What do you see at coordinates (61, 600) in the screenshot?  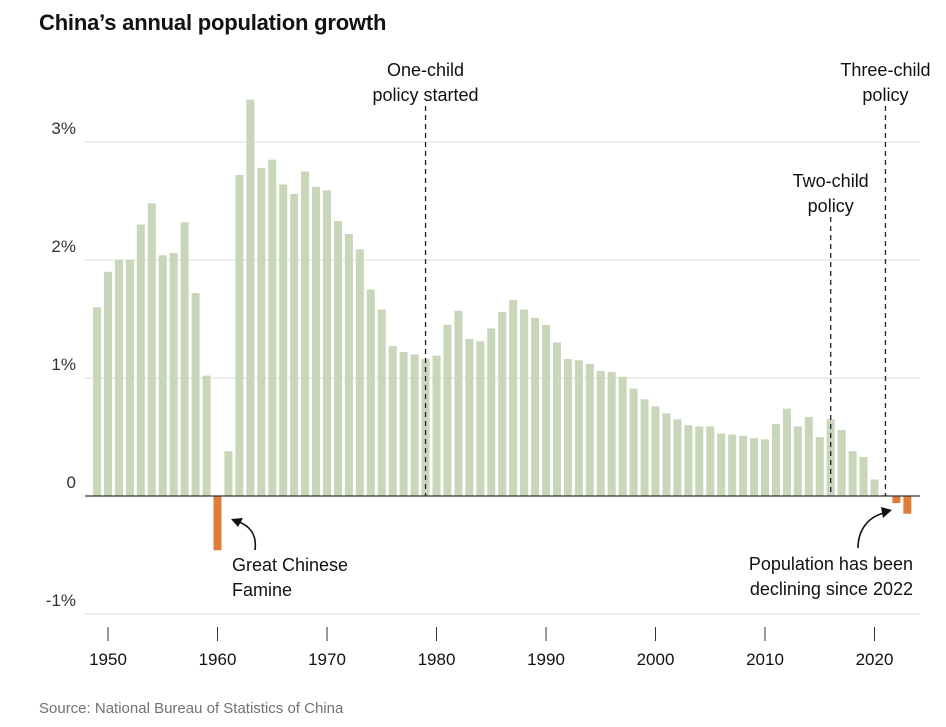 I see `y-tick-label: -1%` at bounding box center [61, 600].